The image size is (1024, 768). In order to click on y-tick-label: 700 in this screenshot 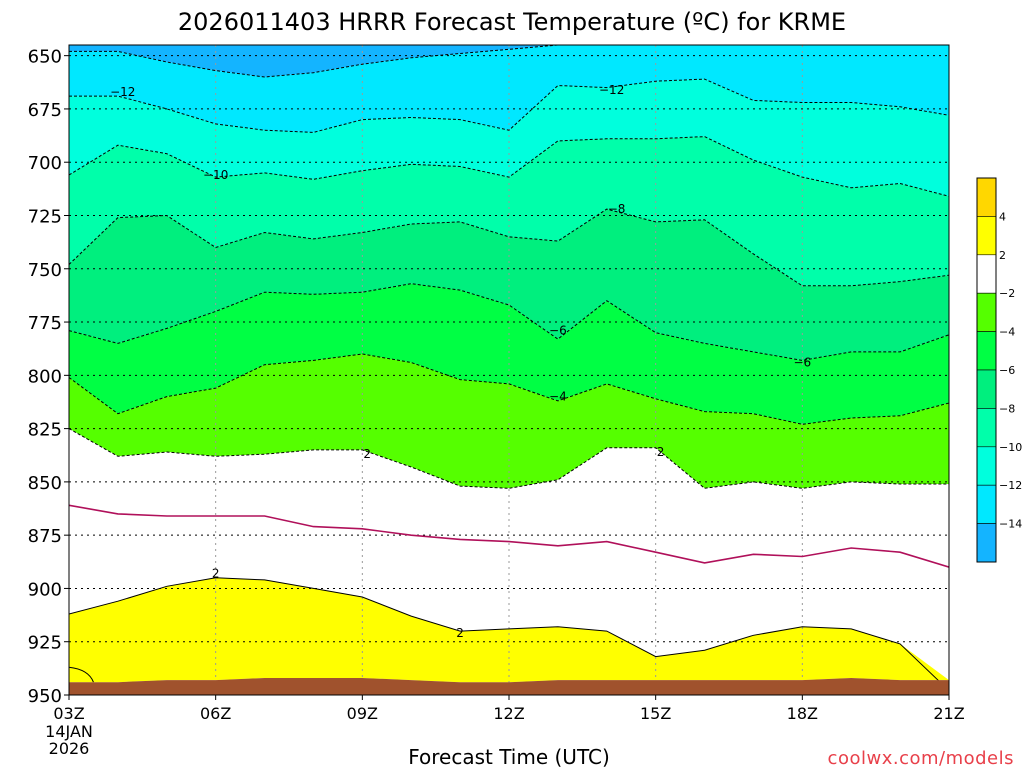, I will do `click(45, 163)`.